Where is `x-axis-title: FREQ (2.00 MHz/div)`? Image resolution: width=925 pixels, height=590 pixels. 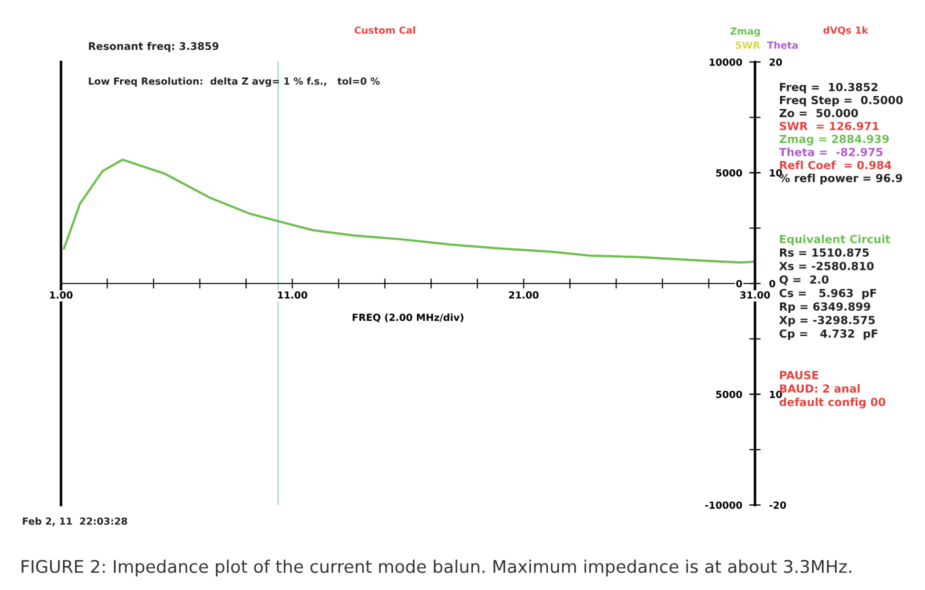 x-axis-title: FREQ (2.00 MHz/div) is located at coordinates (408, 318).